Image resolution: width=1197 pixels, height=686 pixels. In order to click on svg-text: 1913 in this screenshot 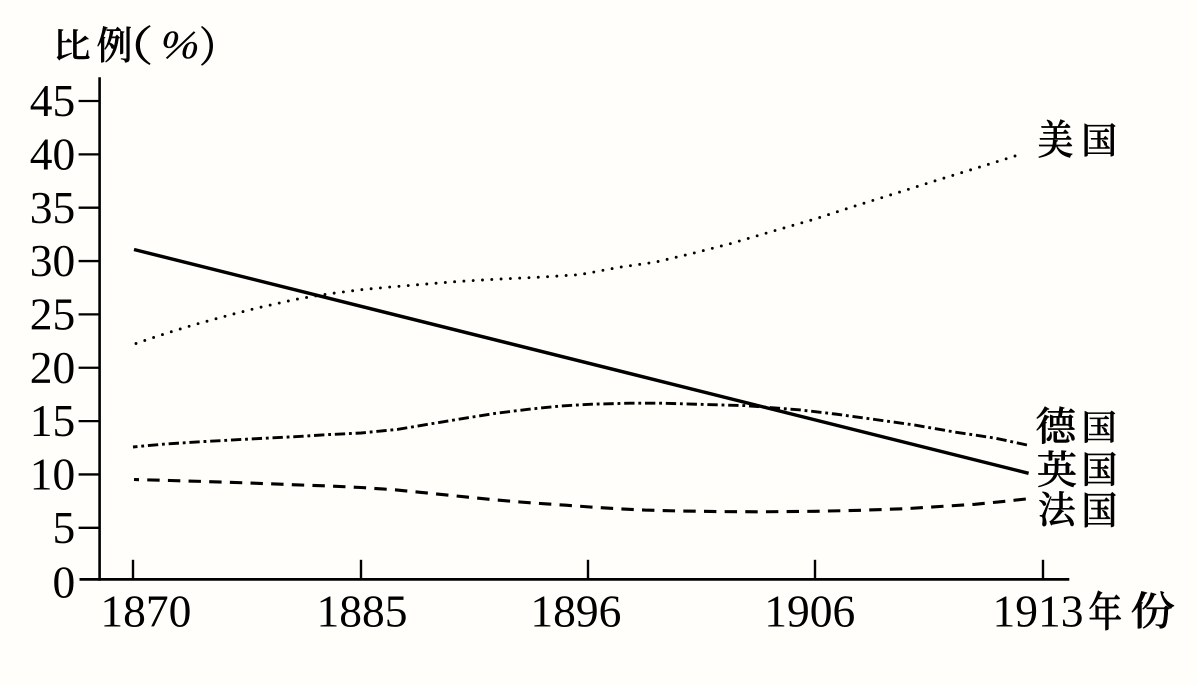, I will do `click(1038, 610)`.